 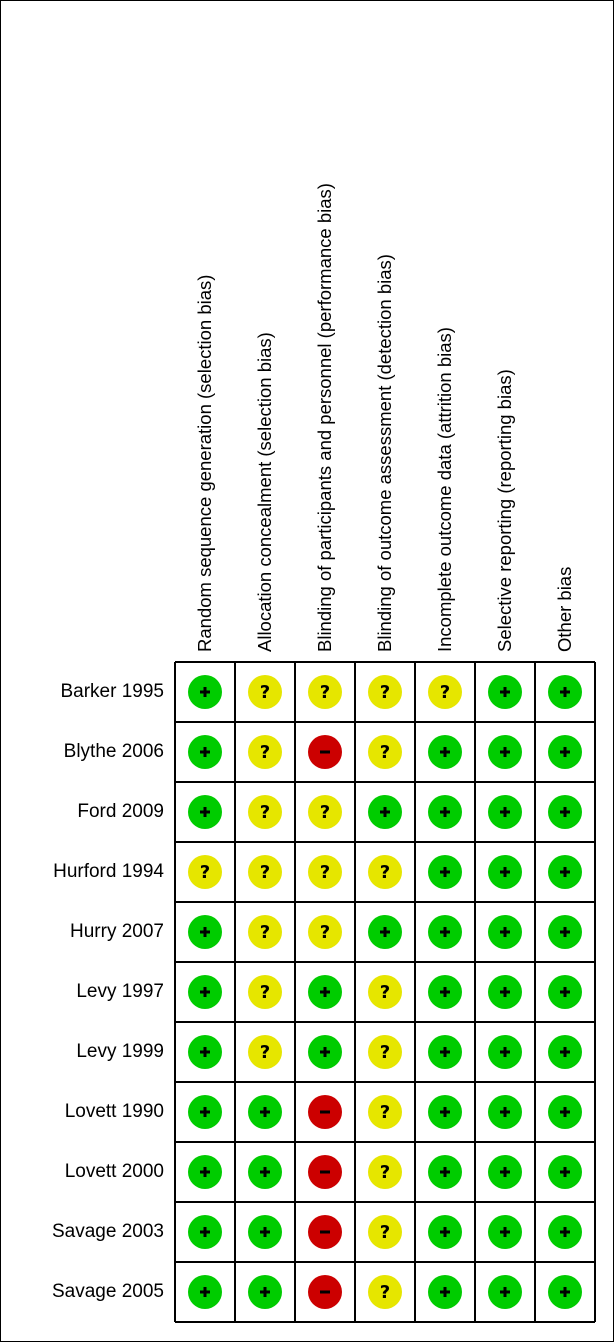 I want to click on study-label: Hurford 1994, so click(x=108, y=871).